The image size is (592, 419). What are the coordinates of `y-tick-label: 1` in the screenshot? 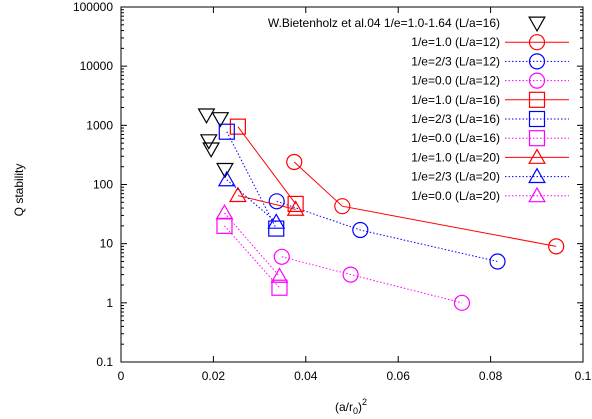 It's located at (109, 303).